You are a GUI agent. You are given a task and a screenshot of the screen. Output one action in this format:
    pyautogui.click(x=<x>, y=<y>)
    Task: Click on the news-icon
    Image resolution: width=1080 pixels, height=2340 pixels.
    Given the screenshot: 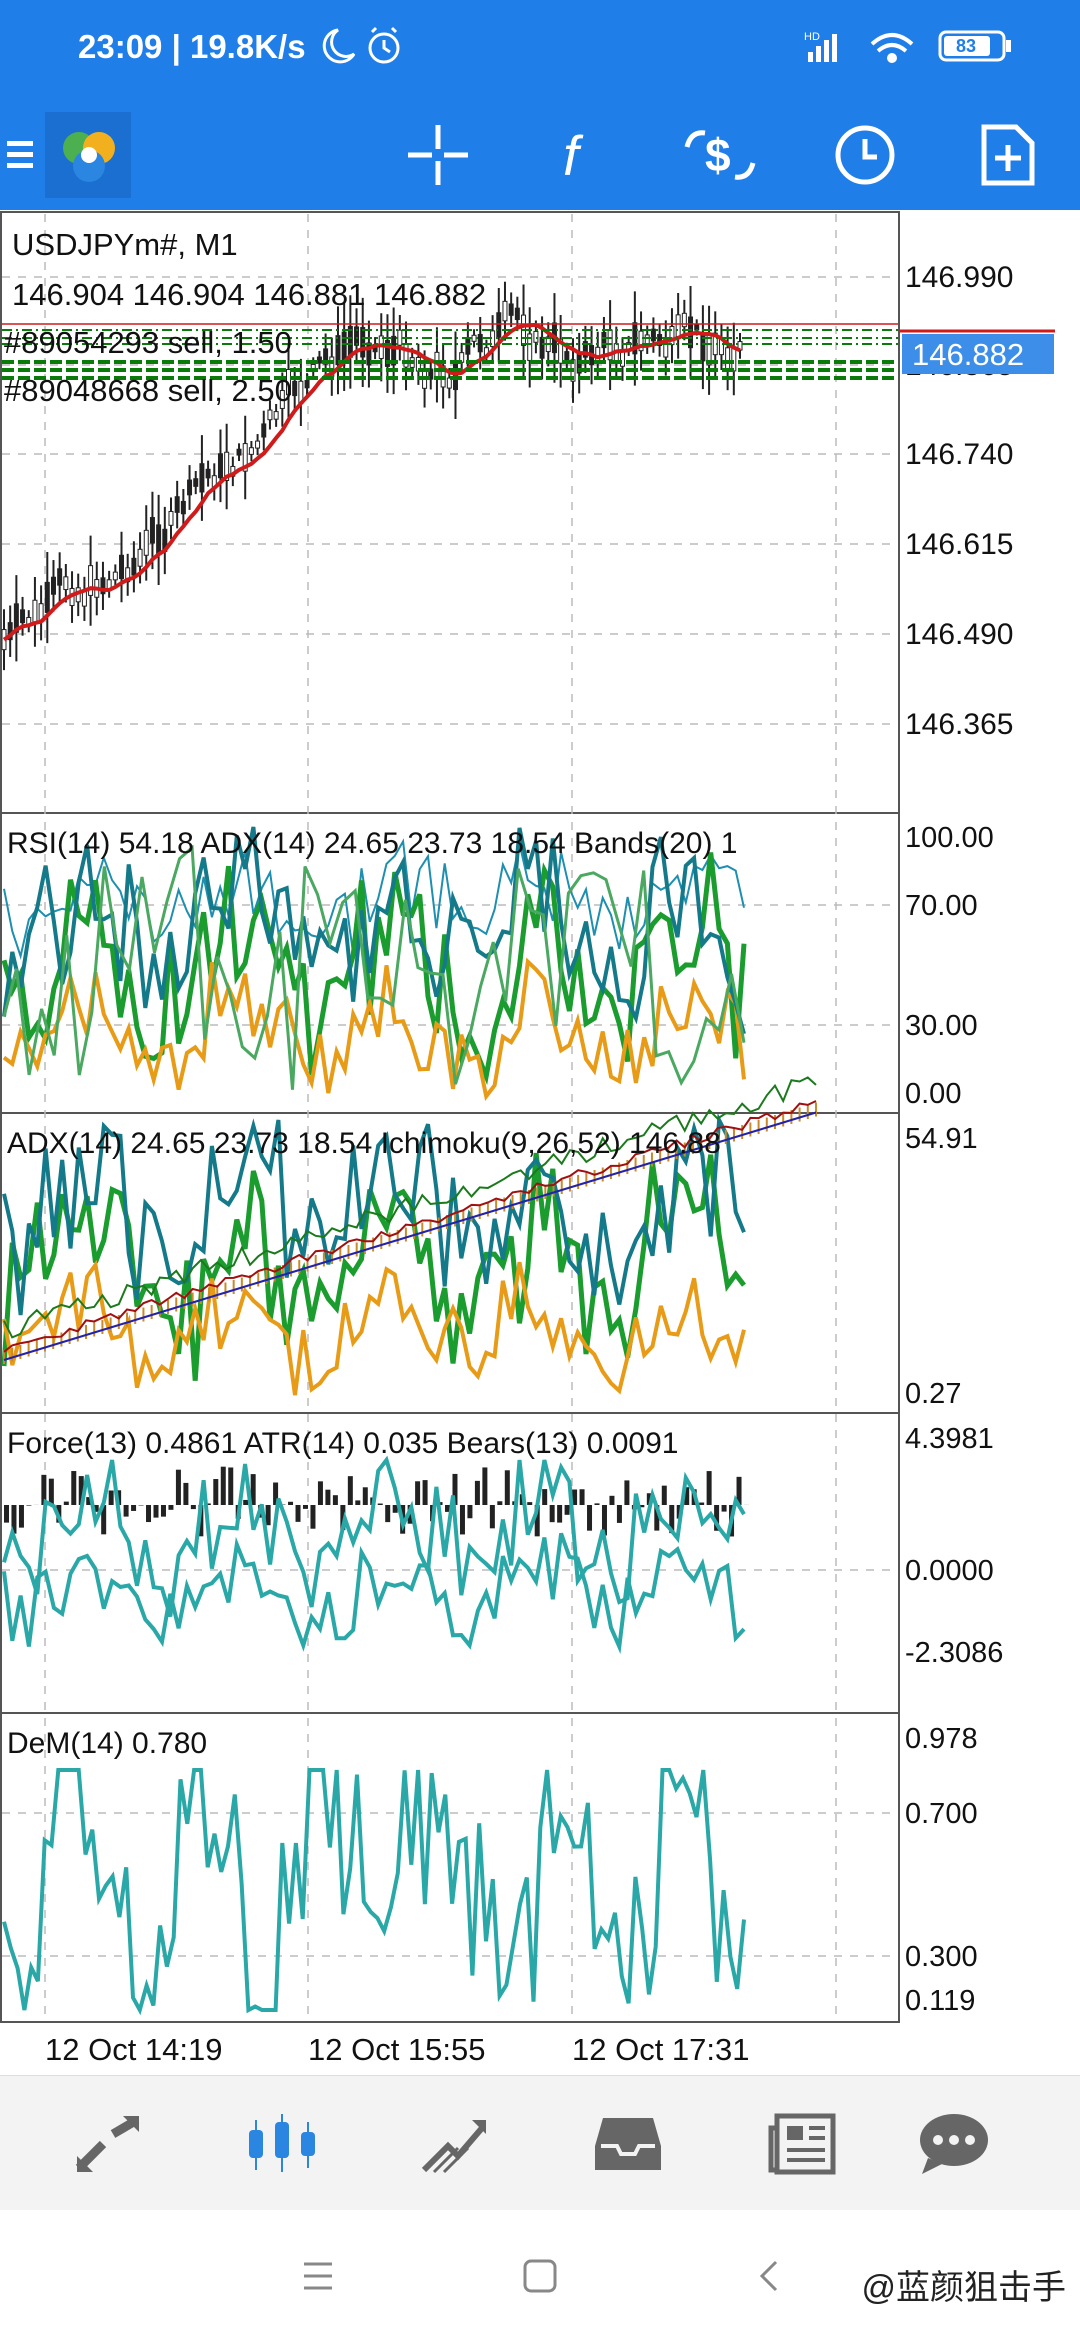 What is the action you would take?
    pyautogui.click(x=802, y=2143)
    